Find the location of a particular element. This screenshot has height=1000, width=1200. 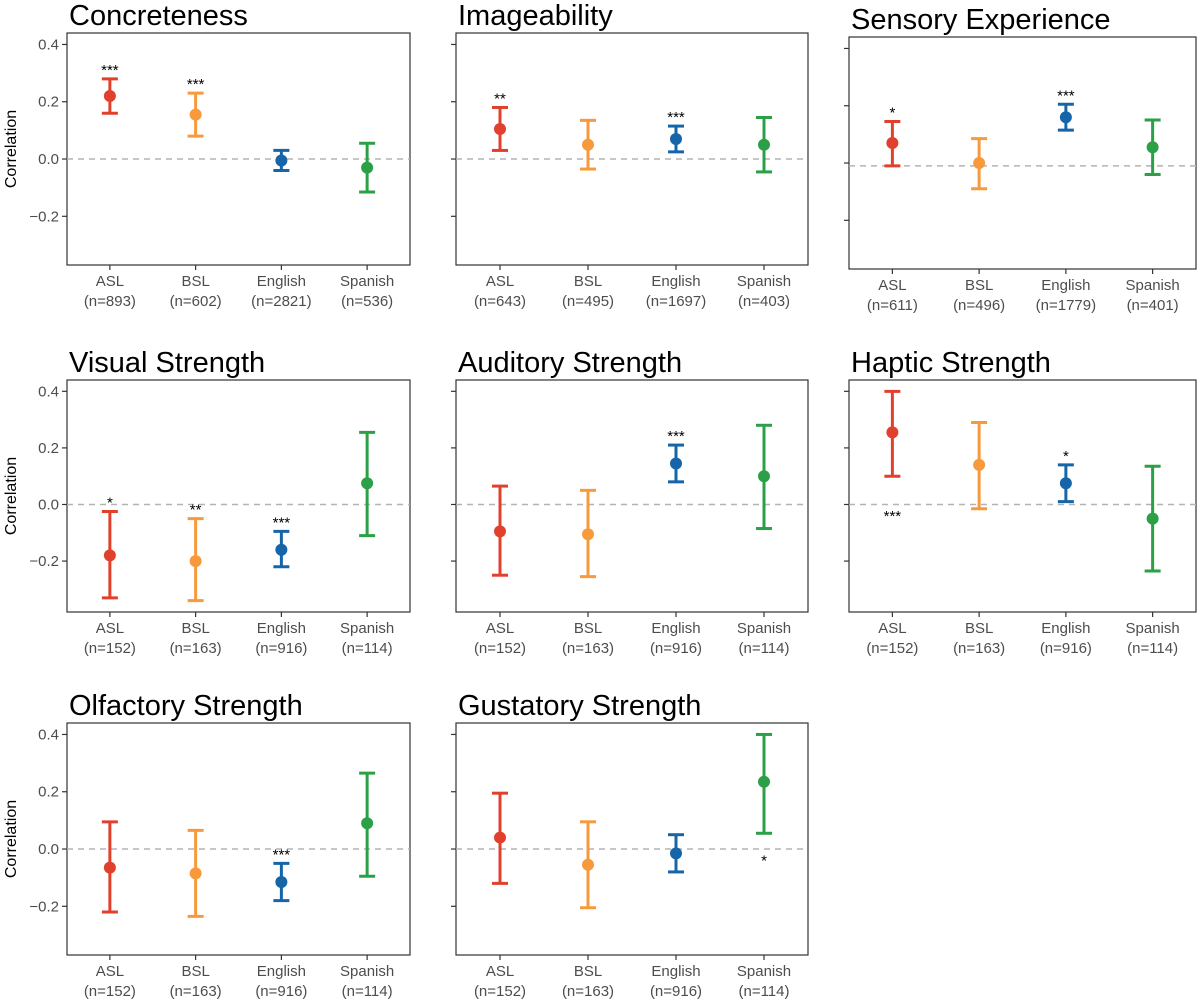

x-category-n-label: (n=536) is located at coordinates (367, 301).